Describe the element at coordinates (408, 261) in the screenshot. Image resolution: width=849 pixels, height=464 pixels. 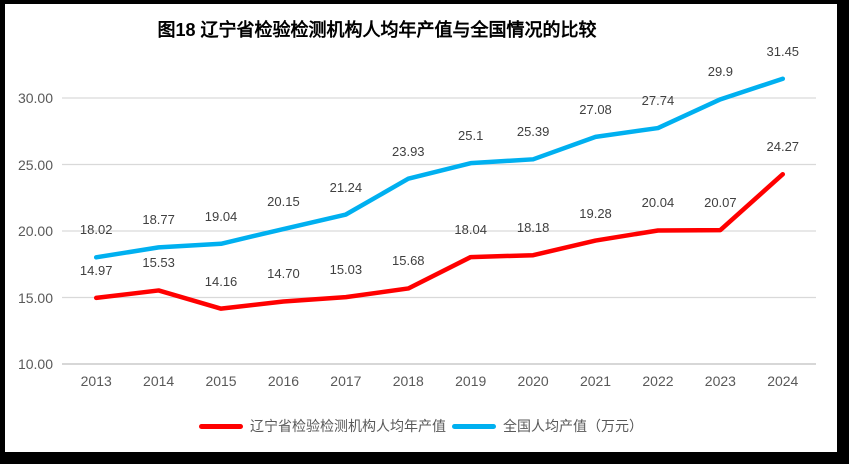
I see `liaoning-data-label: 15.68` at that location.